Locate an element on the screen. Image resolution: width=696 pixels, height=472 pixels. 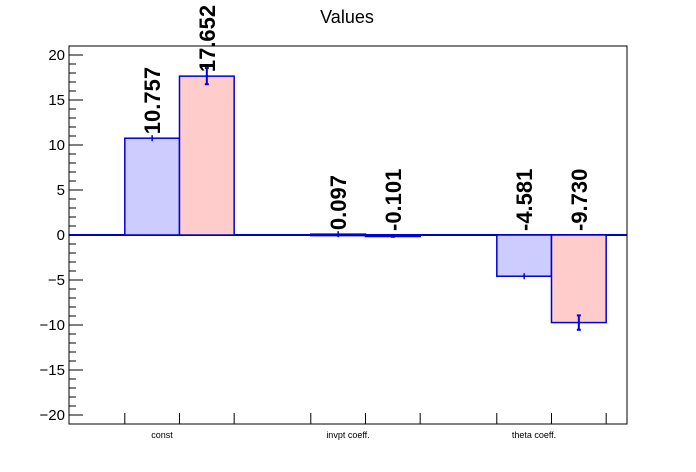
bar-value-label: 10.757 is located at coordinates (152, 100).